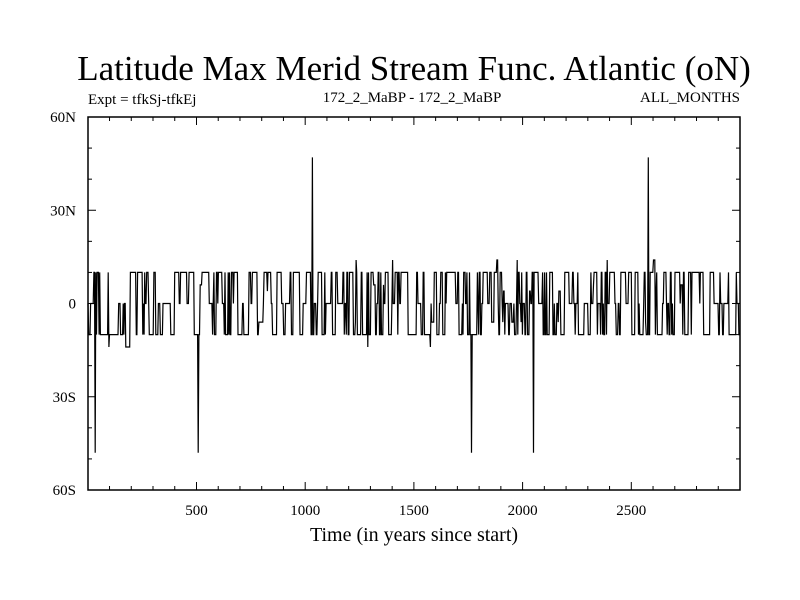 This screenshot has height=600, width=800. Describe the element at coordinates (305, 511) in the screenshot. I see `x-tick-label: 1000` at that location.